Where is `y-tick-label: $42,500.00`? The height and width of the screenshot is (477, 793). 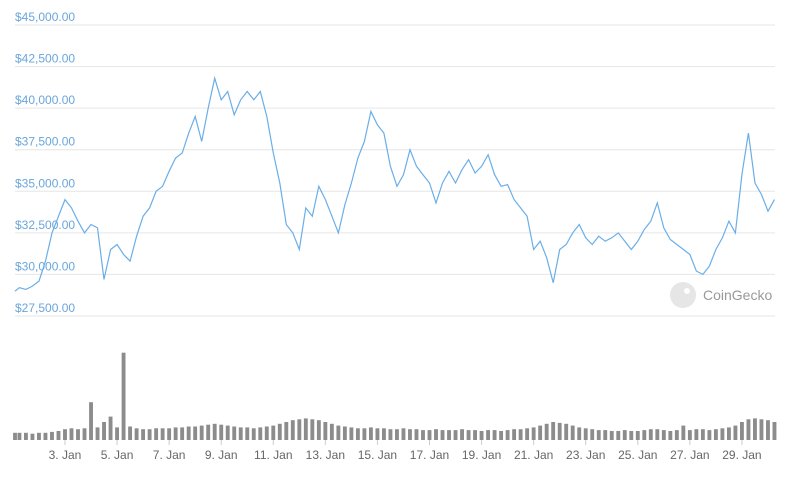
y-tick-label: $42,500.00 is located at coordinates (45, 59).